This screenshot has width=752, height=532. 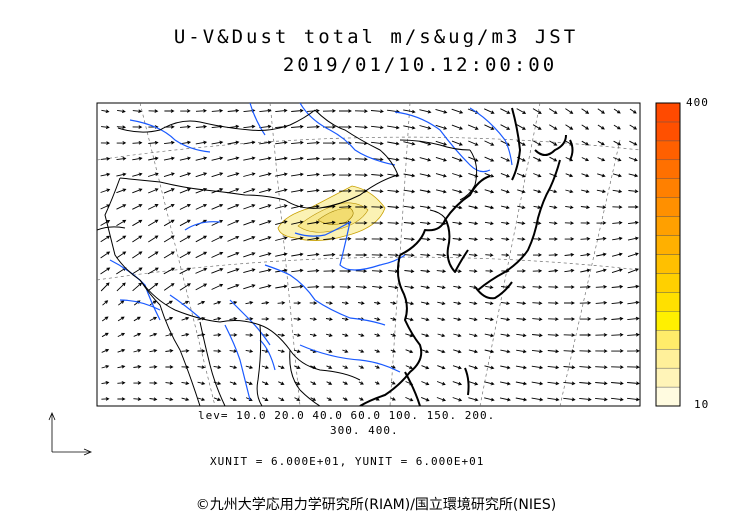 I want to click on contour-levels-line2: 300. 400., so click(x=364, y=430).